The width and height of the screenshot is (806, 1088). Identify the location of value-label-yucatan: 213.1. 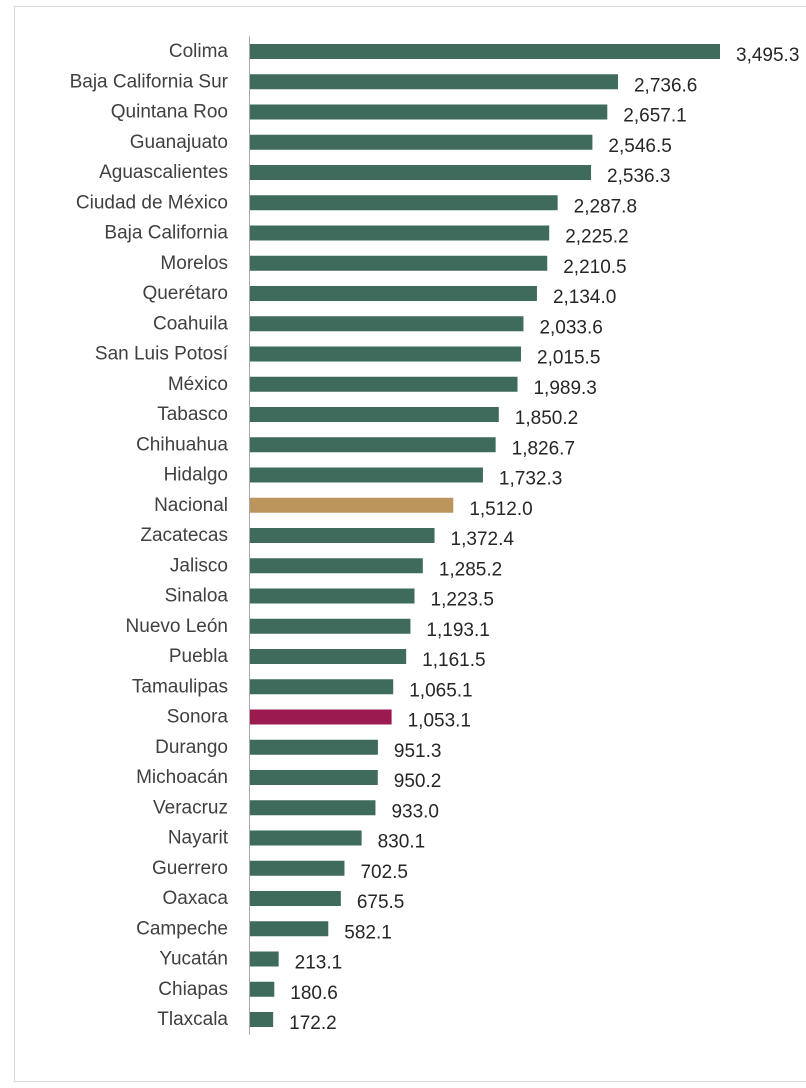
(319, 963).